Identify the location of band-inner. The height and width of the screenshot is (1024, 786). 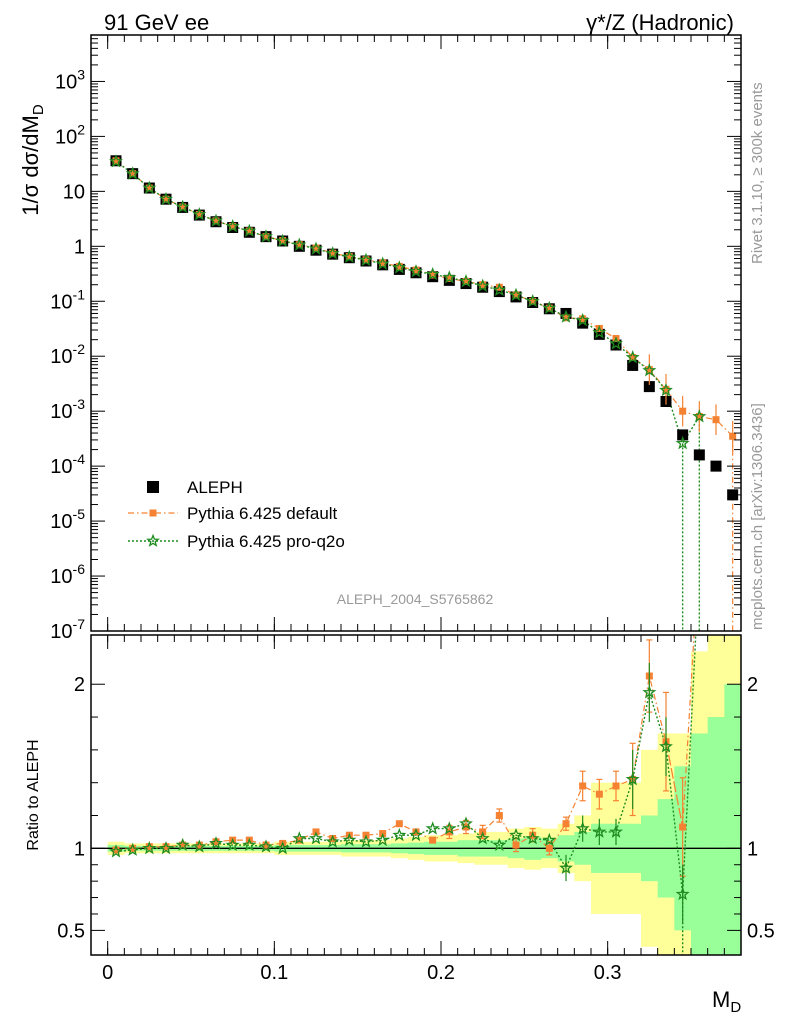
(699, 844).